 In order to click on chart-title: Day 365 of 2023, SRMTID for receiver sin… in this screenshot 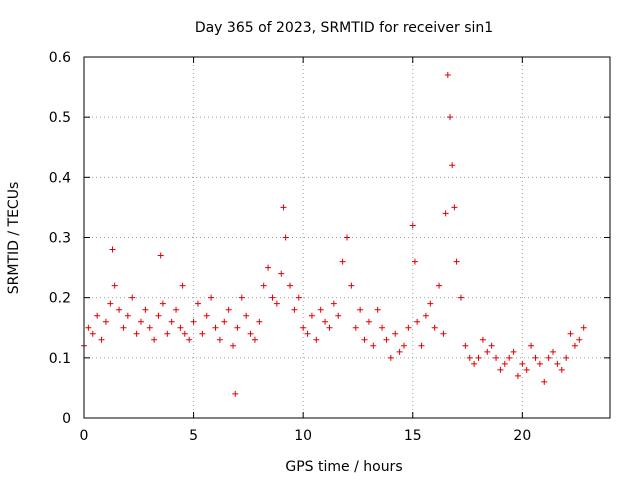, I will do `click(344, 28)`.